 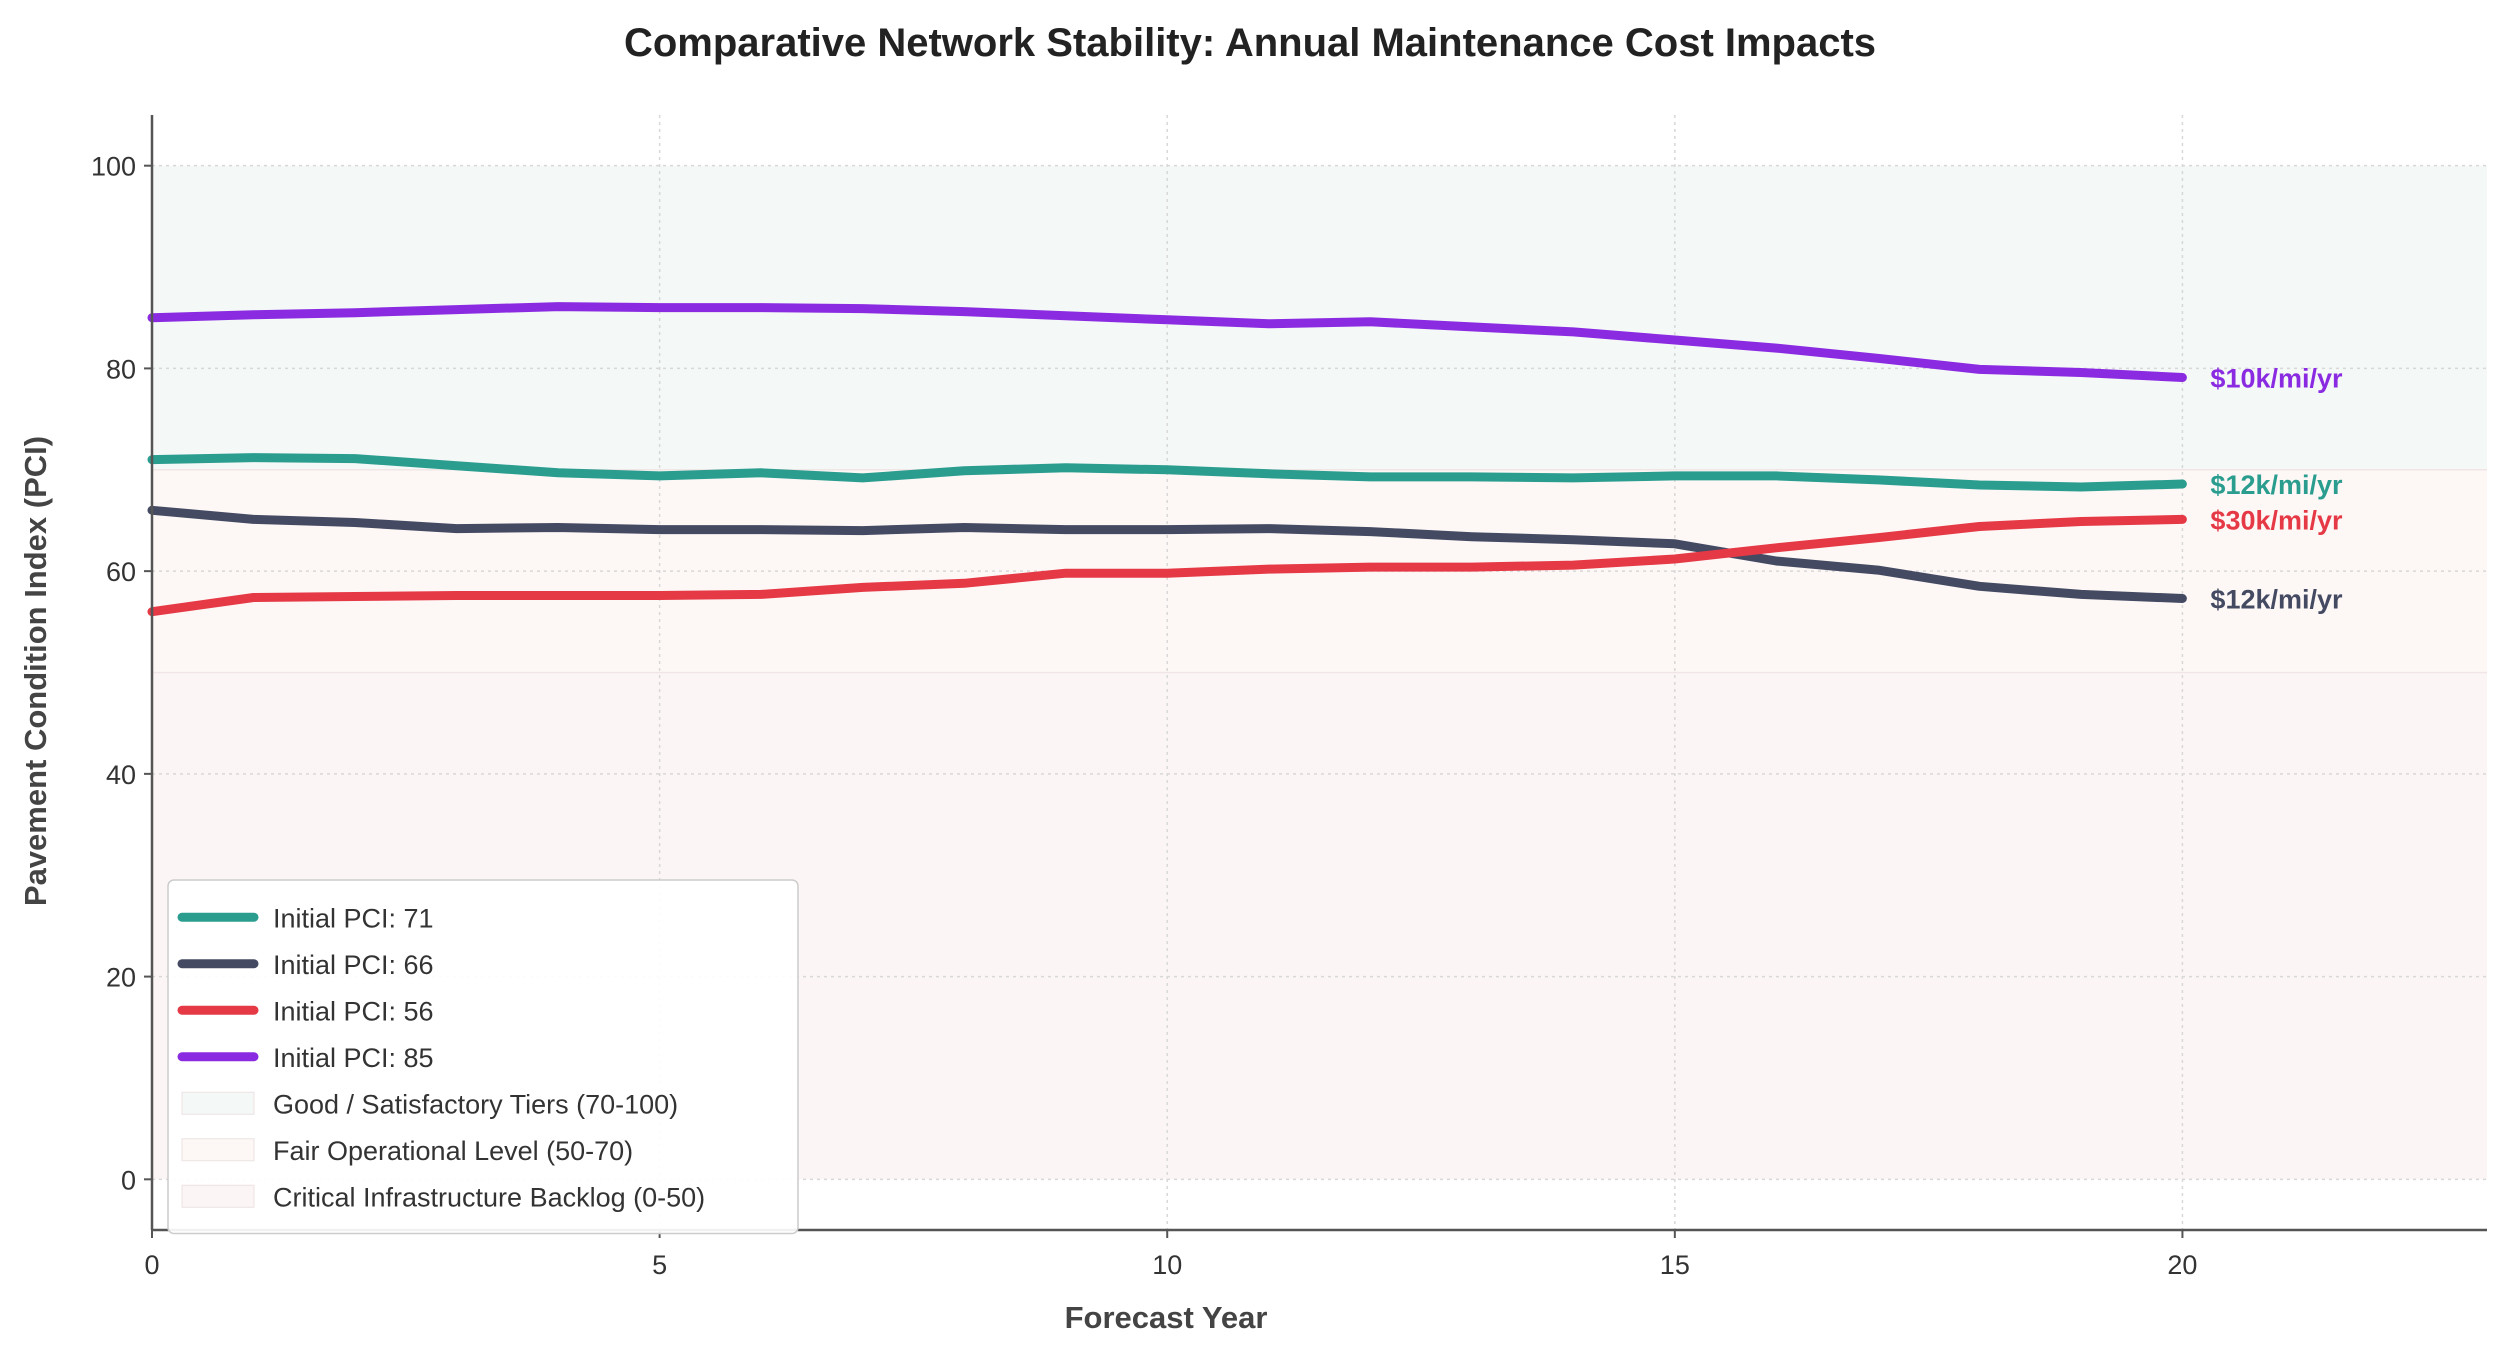 What do you see at coordinates (353, 918) in the screenshot?
I see `legend-label-initial-pci-71: Initial PCI: 71` at bounding box center [353, 918].